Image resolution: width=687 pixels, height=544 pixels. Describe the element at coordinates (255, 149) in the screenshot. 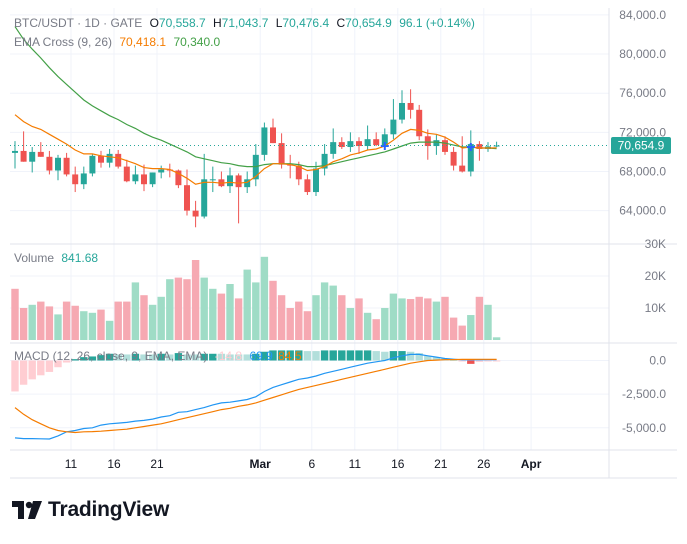

I see `ema-fast-line` at that location.